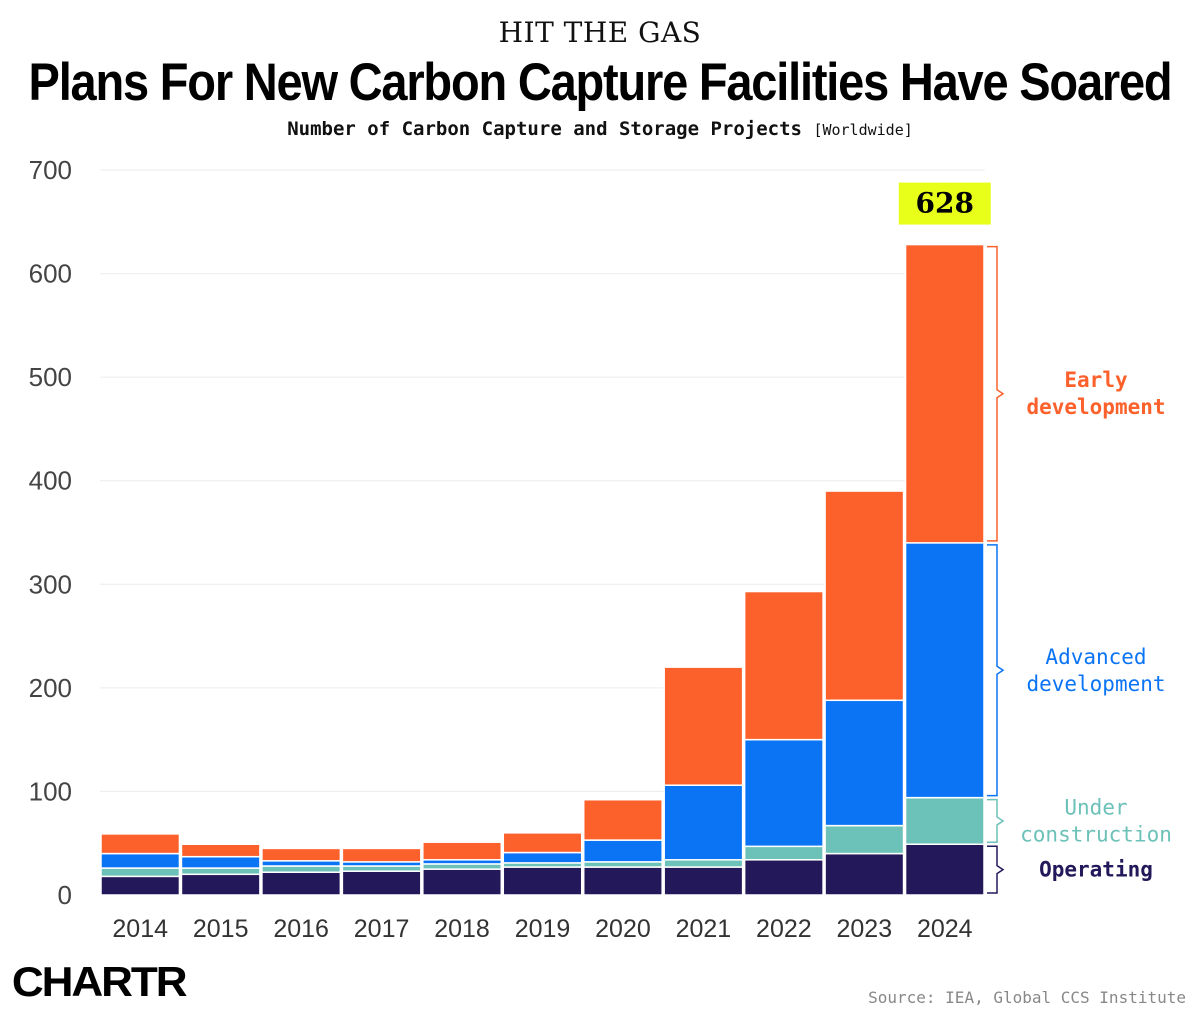 The image size is (1200, 1017). What do you see at coordinates (50, 274) in the screenshot?
I see `y-tick-label: 600` at bounding box center [50, 274].